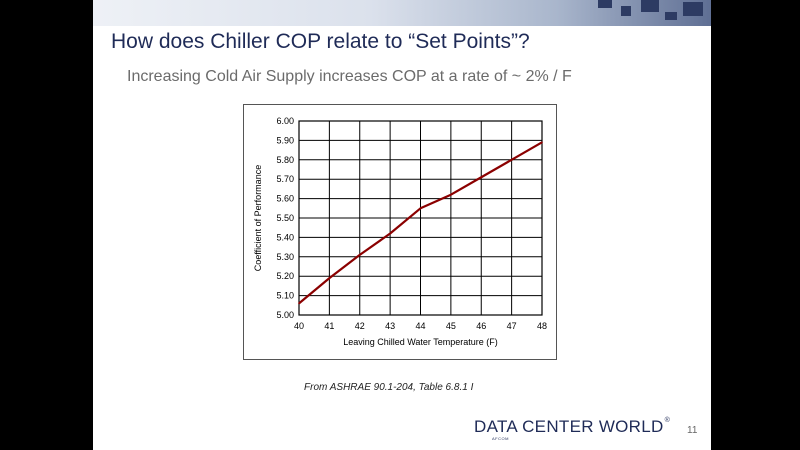 Image resolution: width=800 pixels, height=450 pixels. Describe the element at coordinates (285, 315) in the screenshot. I see `y-tick-label: 5.00` at that location.